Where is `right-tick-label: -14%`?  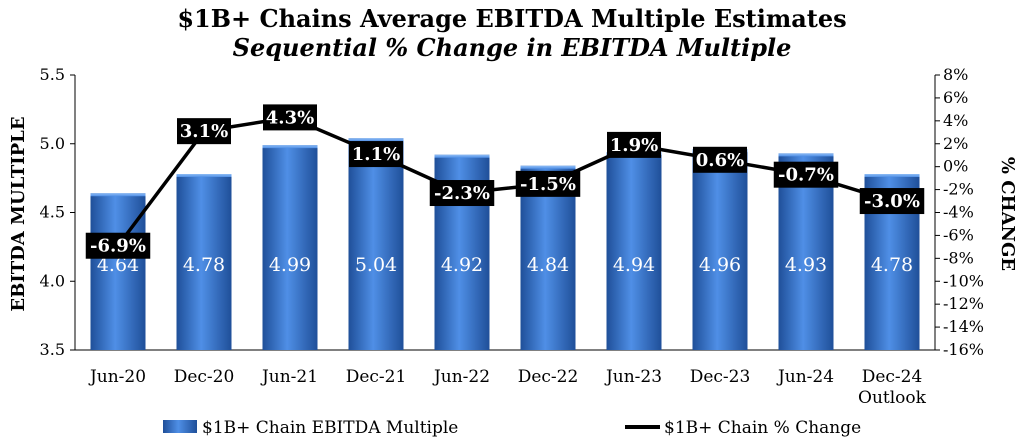
right-tick-label: -14% is located at coordinates (963, 326).